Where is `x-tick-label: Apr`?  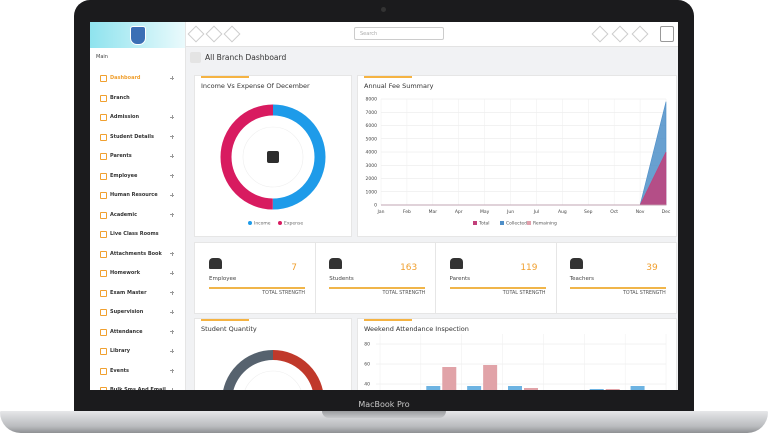
x-tick-label: Apr is located at coordinates (459, 212).